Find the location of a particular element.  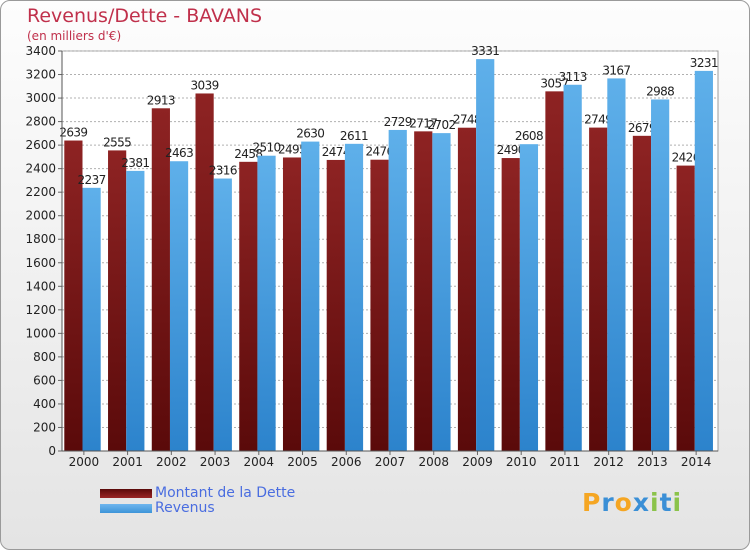

data-label-dette: 2426 is located at coordinates (686, 158).